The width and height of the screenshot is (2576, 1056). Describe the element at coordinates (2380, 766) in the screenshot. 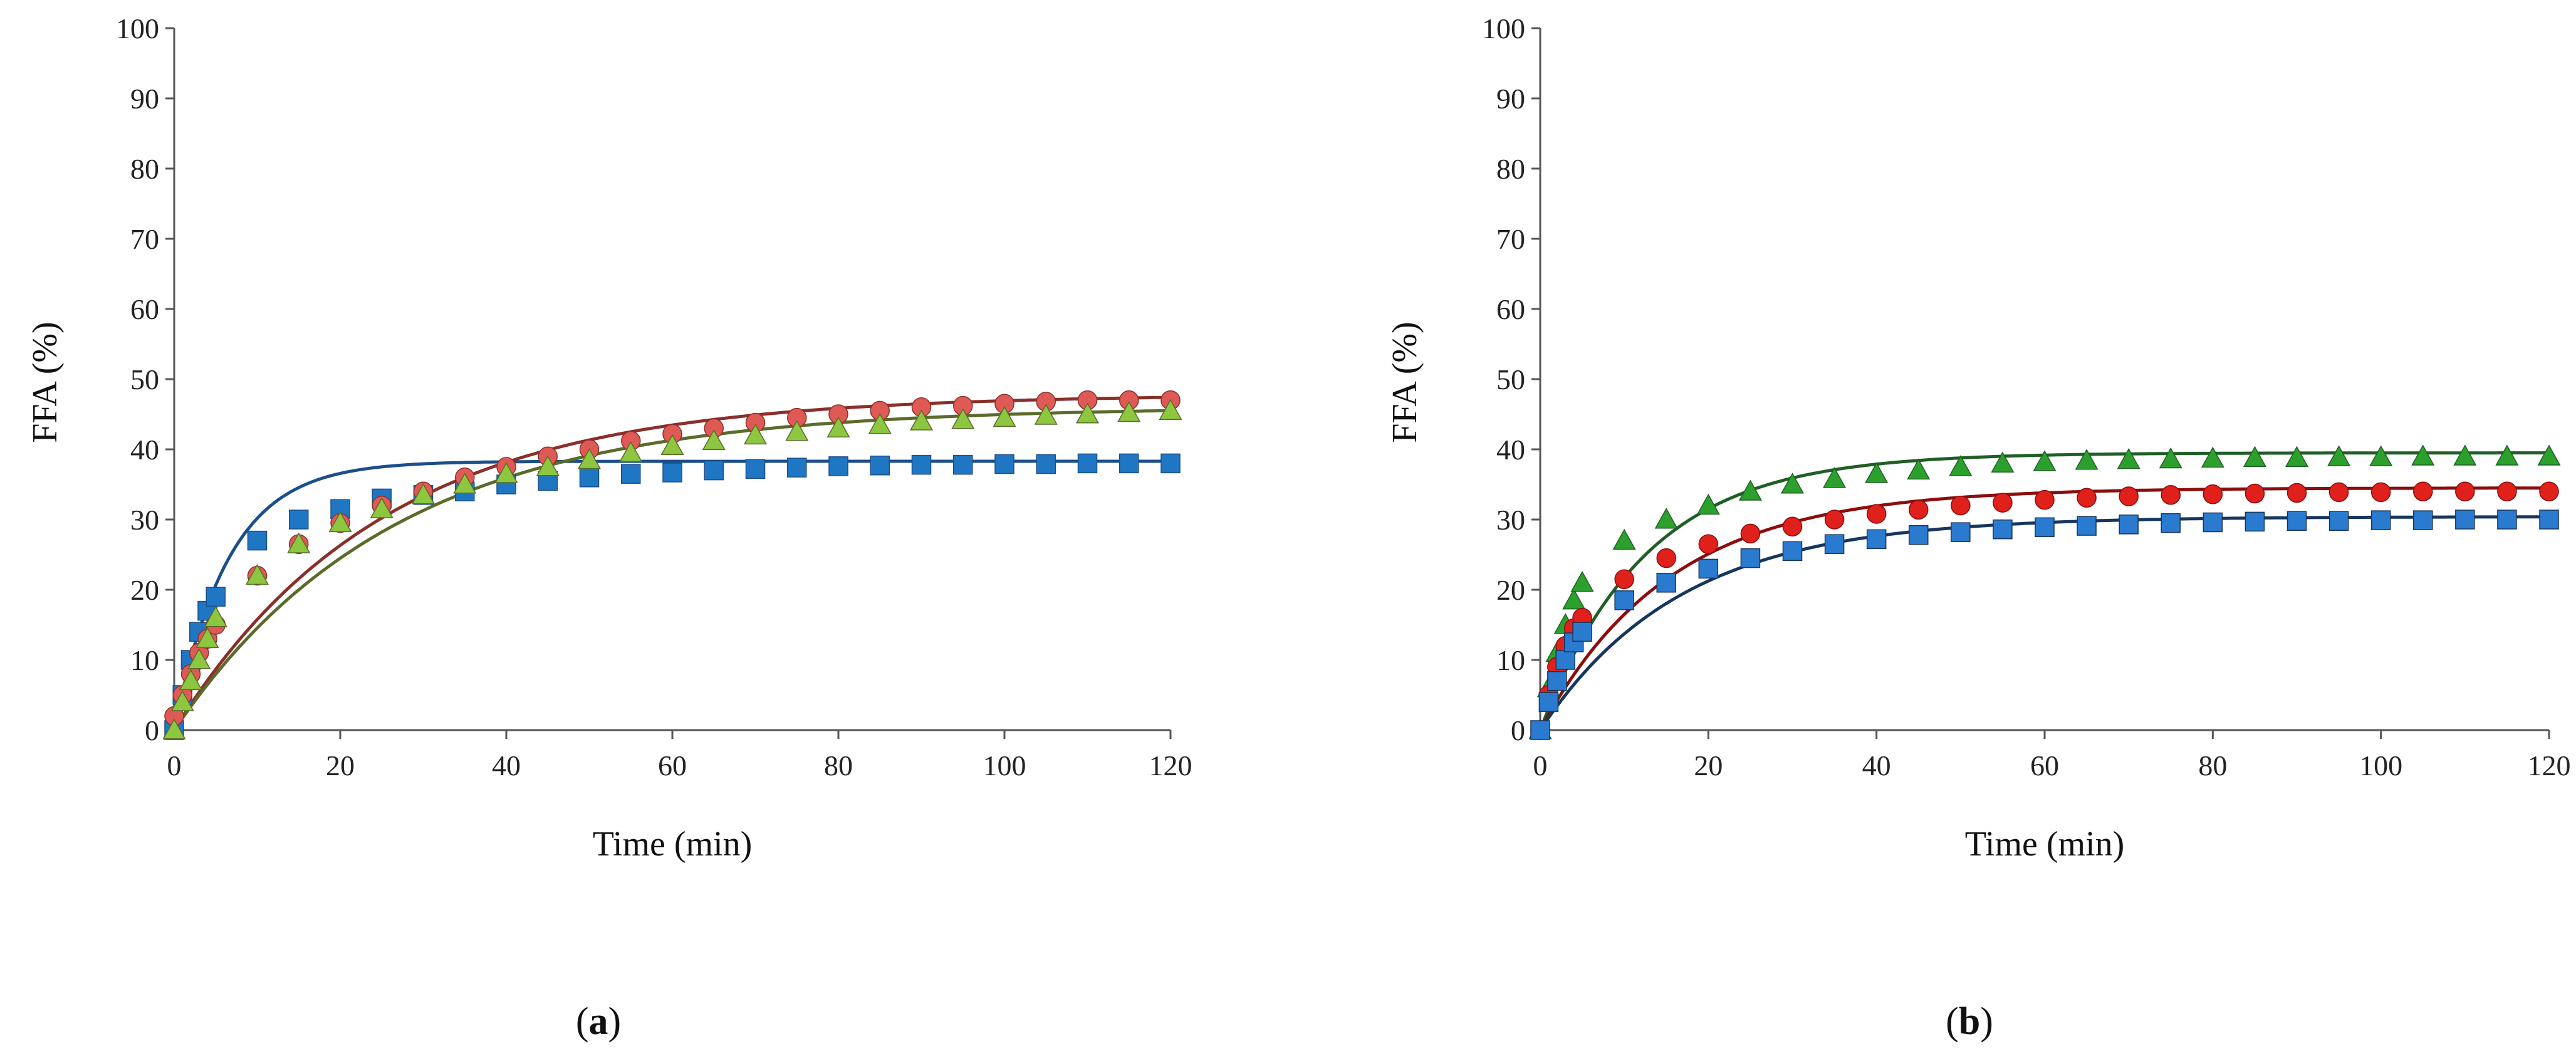

I see `x-tick-label-b: 100` at that location.